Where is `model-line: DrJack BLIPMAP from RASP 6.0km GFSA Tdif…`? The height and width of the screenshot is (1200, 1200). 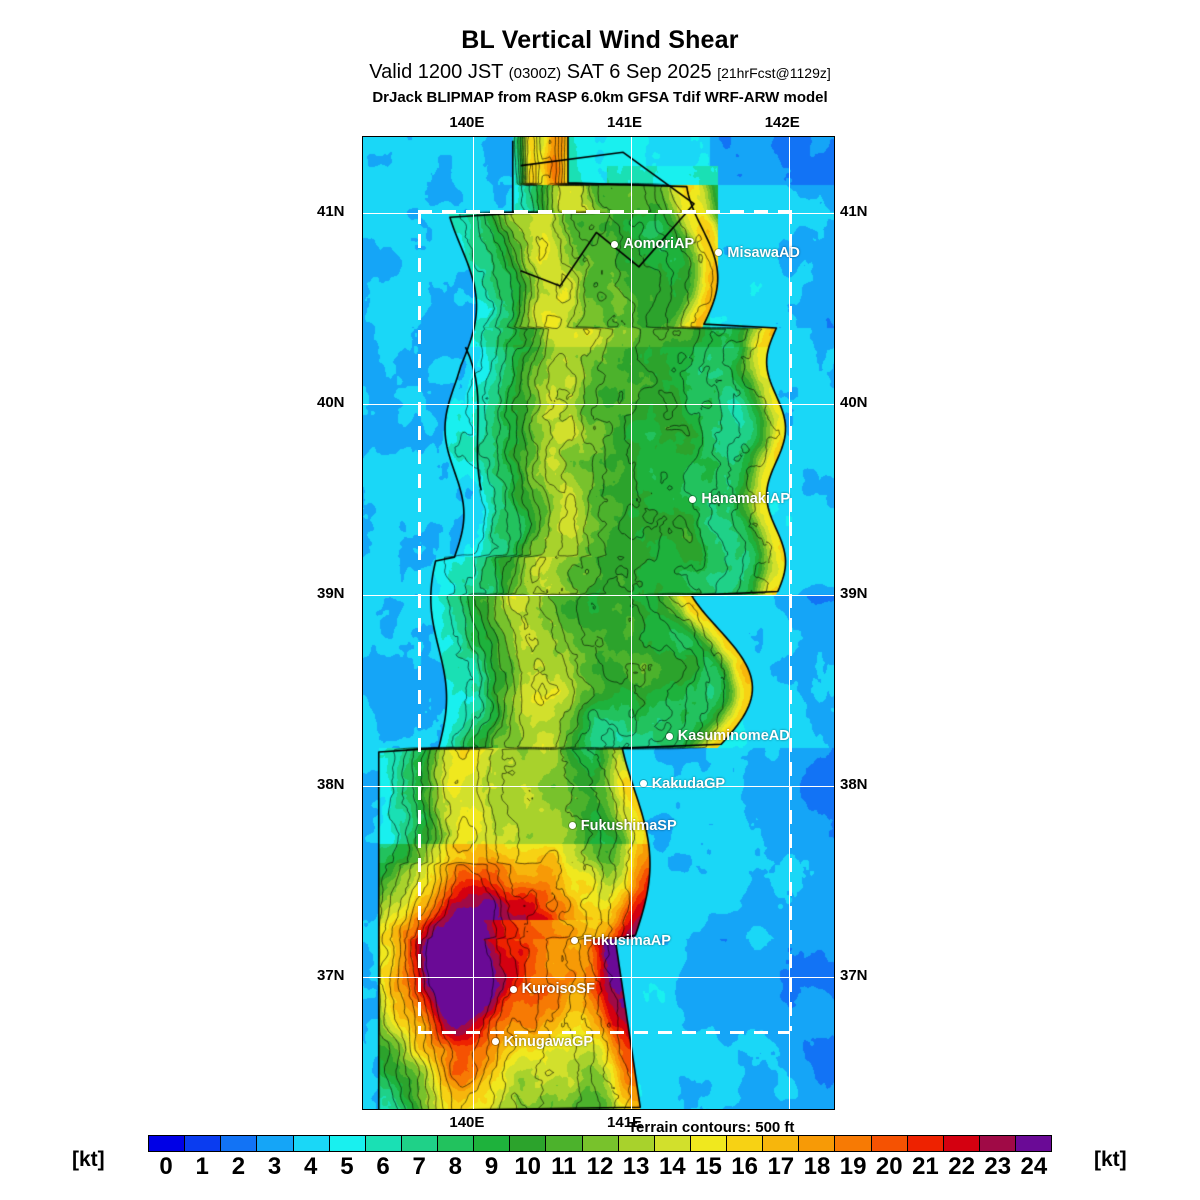 model-line: DrJack BLIPMAP from RASP 6.0km GFSA Tdif… is located at coordinates (600, 97).